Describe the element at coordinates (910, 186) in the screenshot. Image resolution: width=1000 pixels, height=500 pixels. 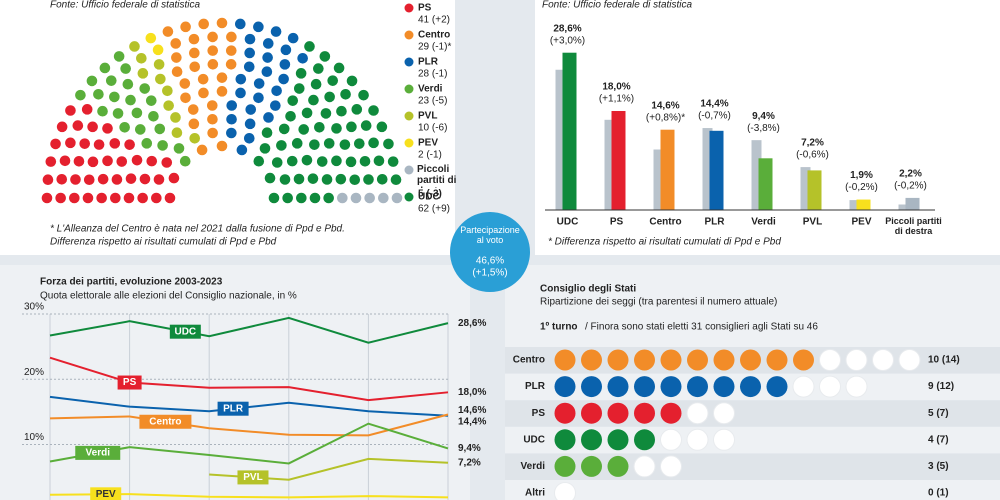
I see `change-label: (-0,2%)` at that location.